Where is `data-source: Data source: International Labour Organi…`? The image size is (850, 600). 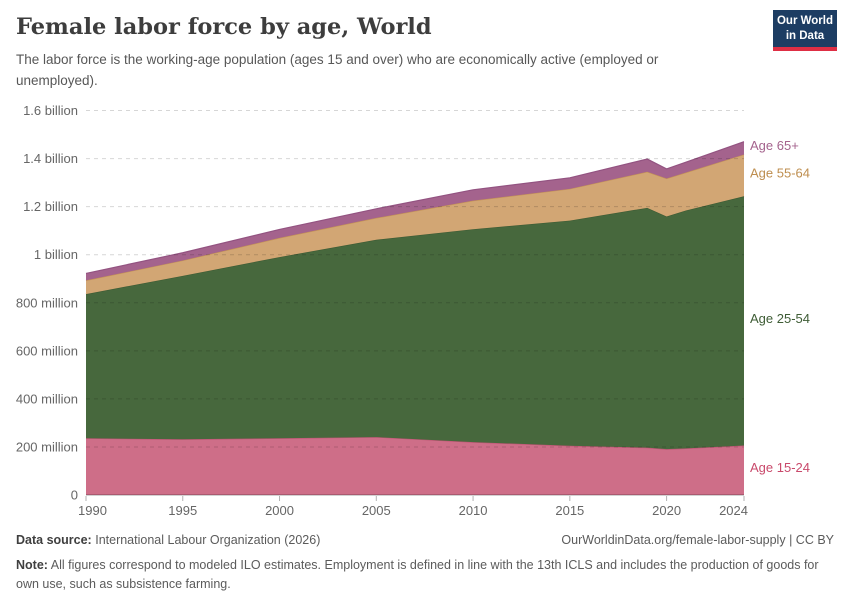
data-source: Data source: International Labour Organi… is located at coordinates (168, 540).